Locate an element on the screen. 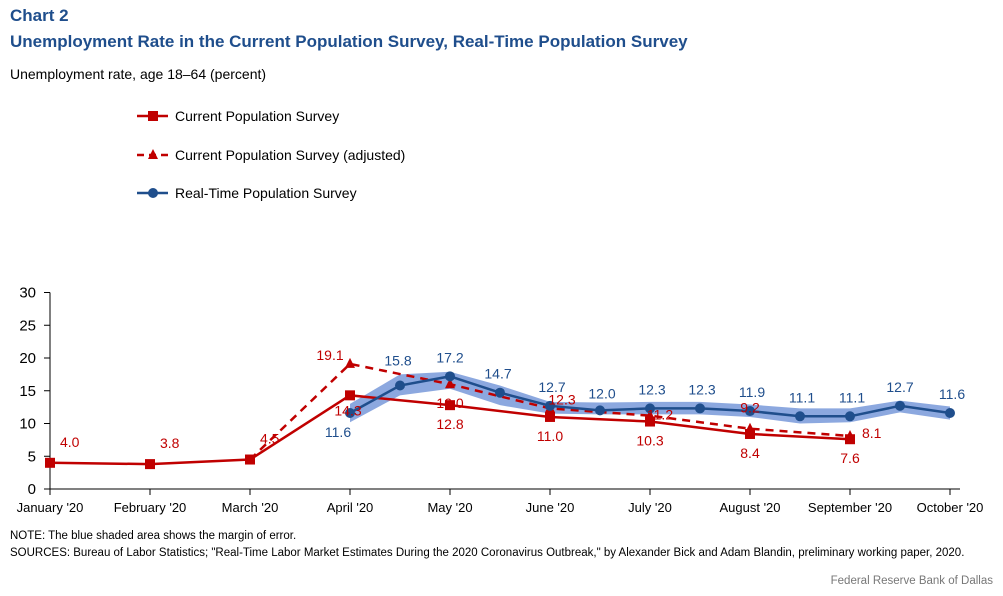 The width and height of the screenshot is (1003, 596). chart-number: Chart 2 is located at coordinates (39, 15).